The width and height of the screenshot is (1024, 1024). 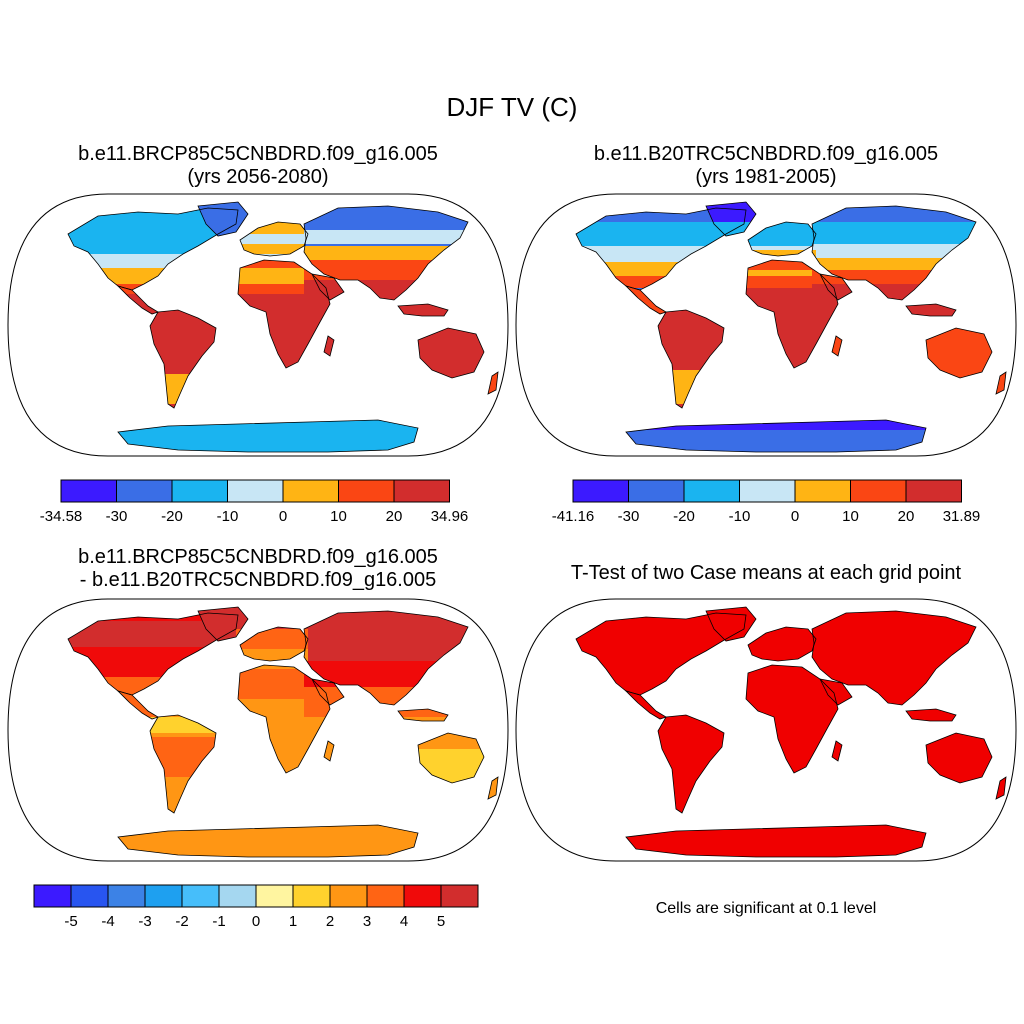 What do you see at coordinates (404, 921) in the screenshot?
I see `colorbar-tick-label: 4` at bounding box center [404, 921].